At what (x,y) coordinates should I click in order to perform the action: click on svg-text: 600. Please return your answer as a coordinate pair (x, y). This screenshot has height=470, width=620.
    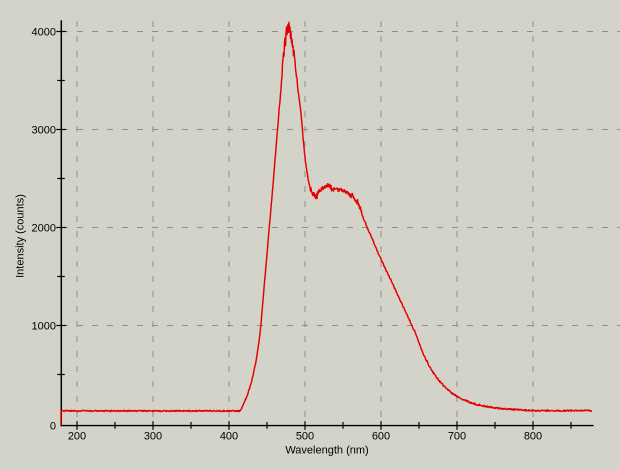
    Looking at the image, I should click on (381, 437).